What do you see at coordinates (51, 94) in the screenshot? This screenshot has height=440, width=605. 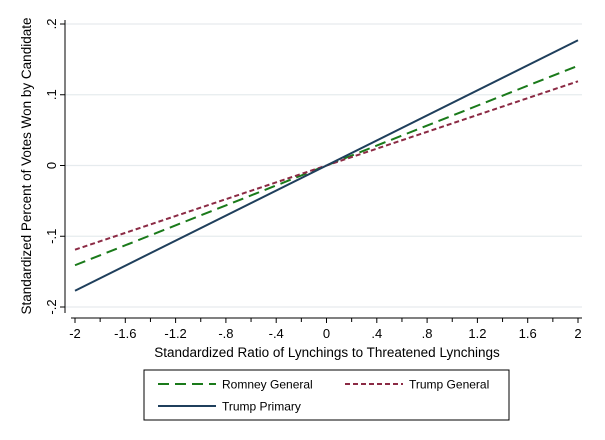 I see `y-tick-label-3: .1` at bounding box center [51, 94].